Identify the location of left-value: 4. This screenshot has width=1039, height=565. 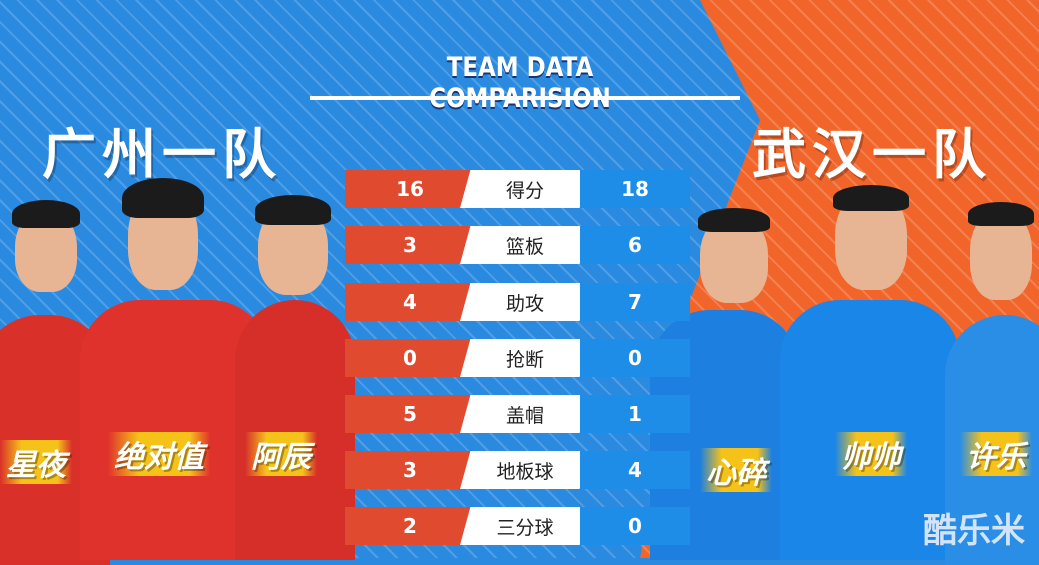
(410, 302).